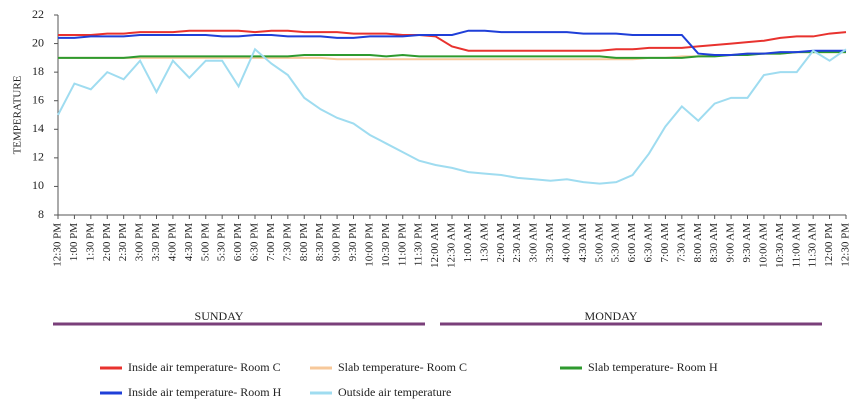  I want to click on x-tick-label: 2:30 PM, so click(123, 242).